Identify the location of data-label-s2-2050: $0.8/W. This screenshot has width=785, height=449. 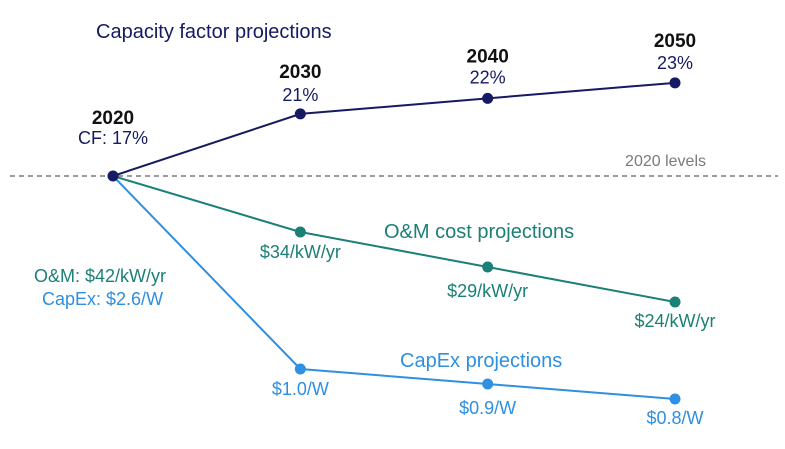
(674, 418).